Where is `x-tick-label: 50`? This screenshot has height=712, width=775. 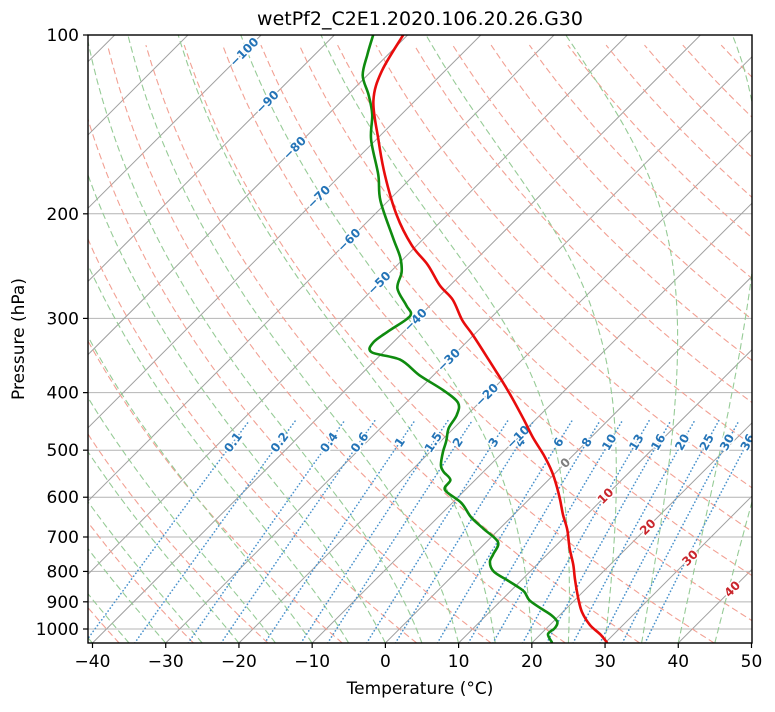
x-tick-label: 50 is located at coordinates (752, 662).